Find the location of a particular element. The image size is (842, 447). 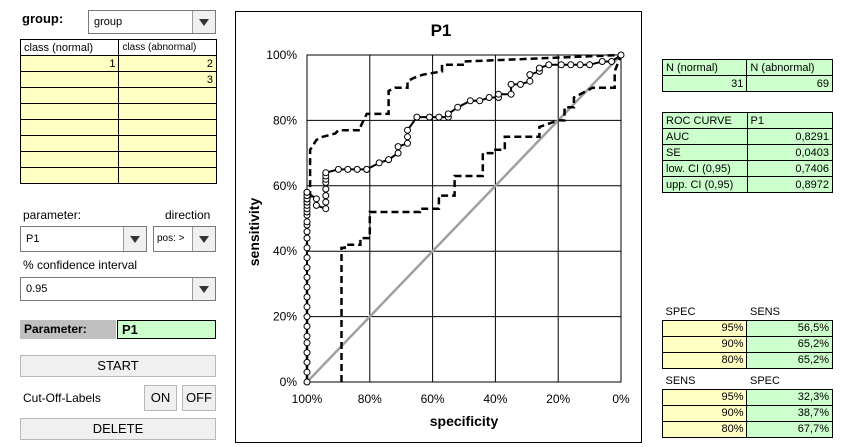

chart-xlabel: specificity is located at coordinates (464, 421).